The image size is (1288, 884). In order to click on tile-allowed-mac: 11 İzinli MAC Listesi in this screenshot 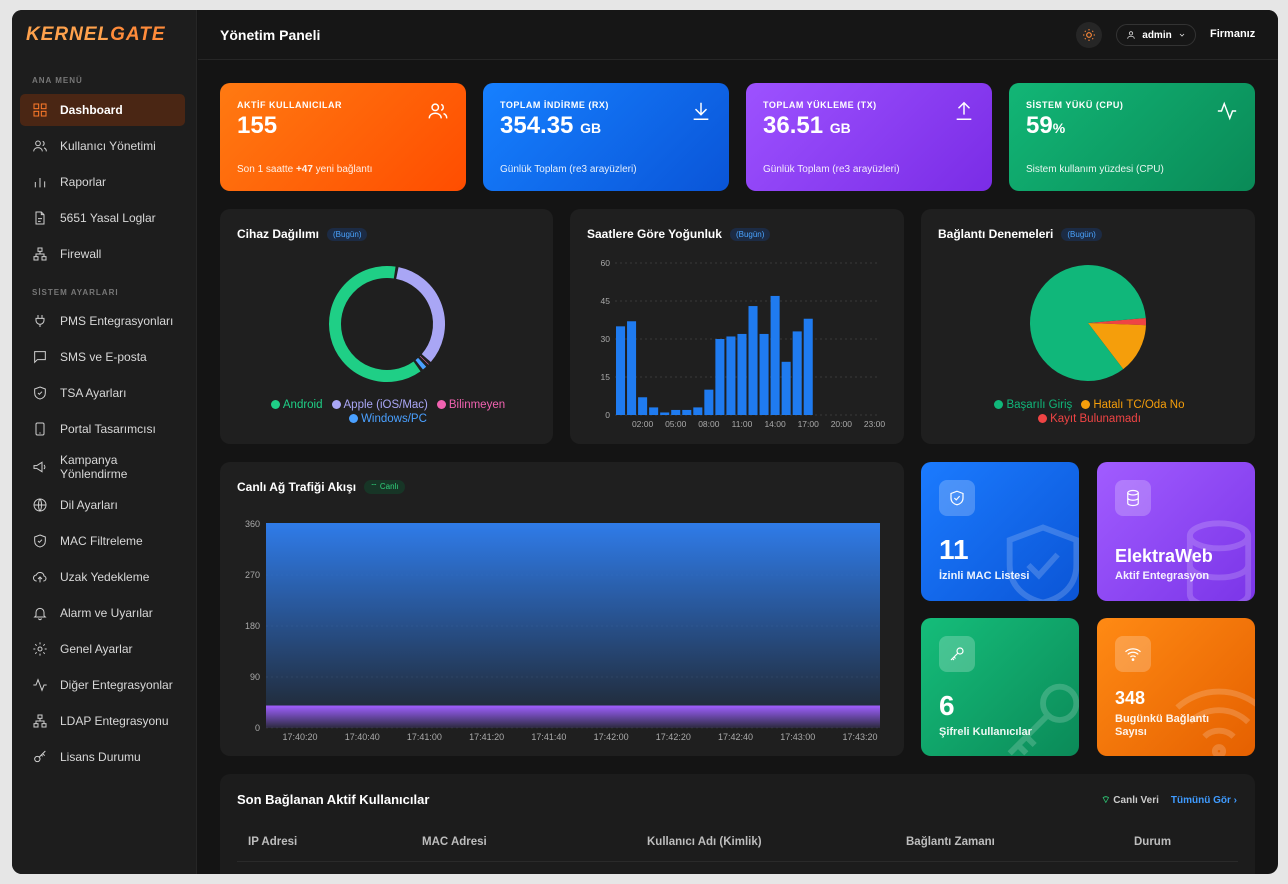, I will do `click(1000, 531)`.